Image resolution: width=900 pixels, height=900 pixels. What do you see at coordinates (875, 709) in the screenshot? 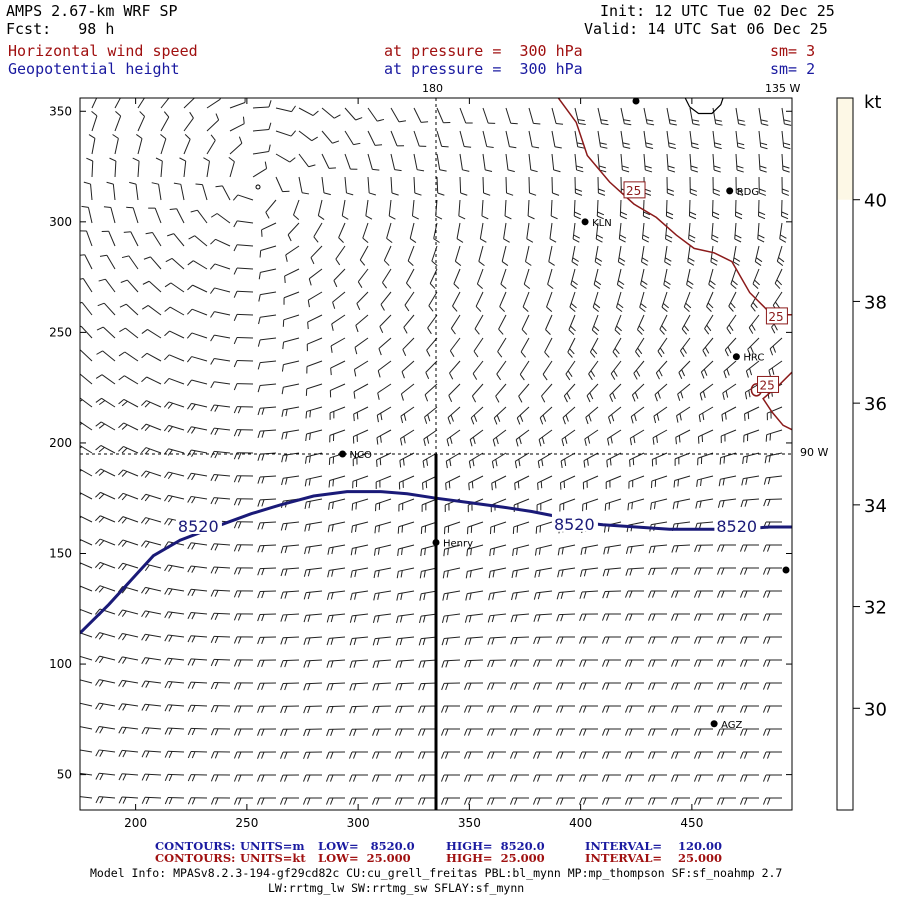
I see `colorbar-tick-label: 30` at bounding box center [875, 709].